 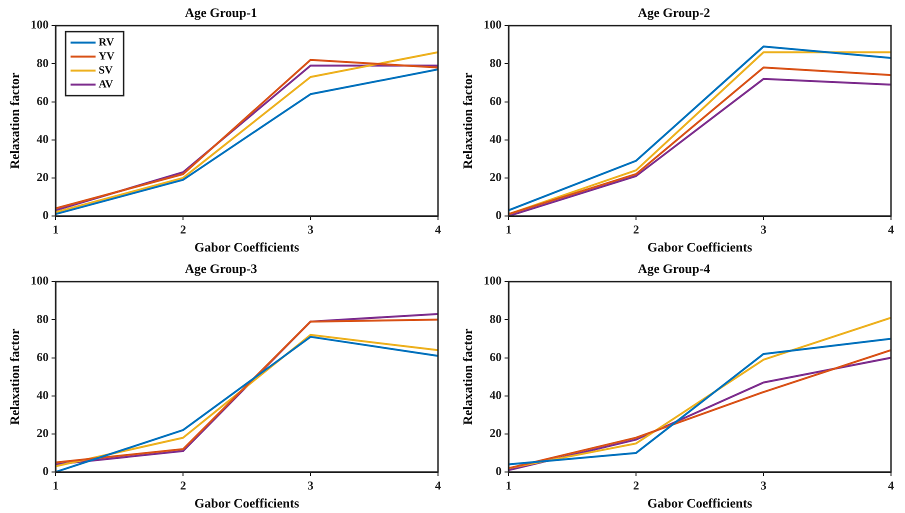 I want to click on legend-label: YV, so click(x=106, y=56).